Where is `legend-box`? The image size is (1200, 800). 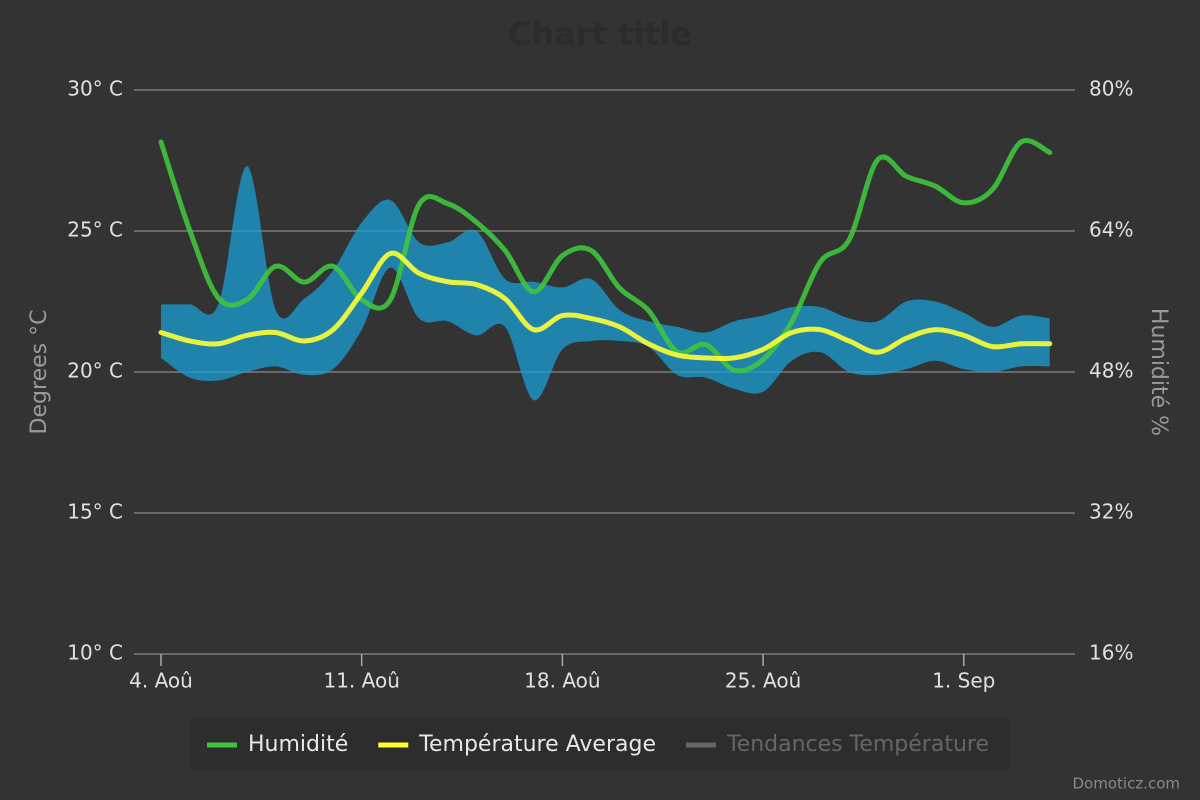
legend-box is located at coordinates (600, 744).